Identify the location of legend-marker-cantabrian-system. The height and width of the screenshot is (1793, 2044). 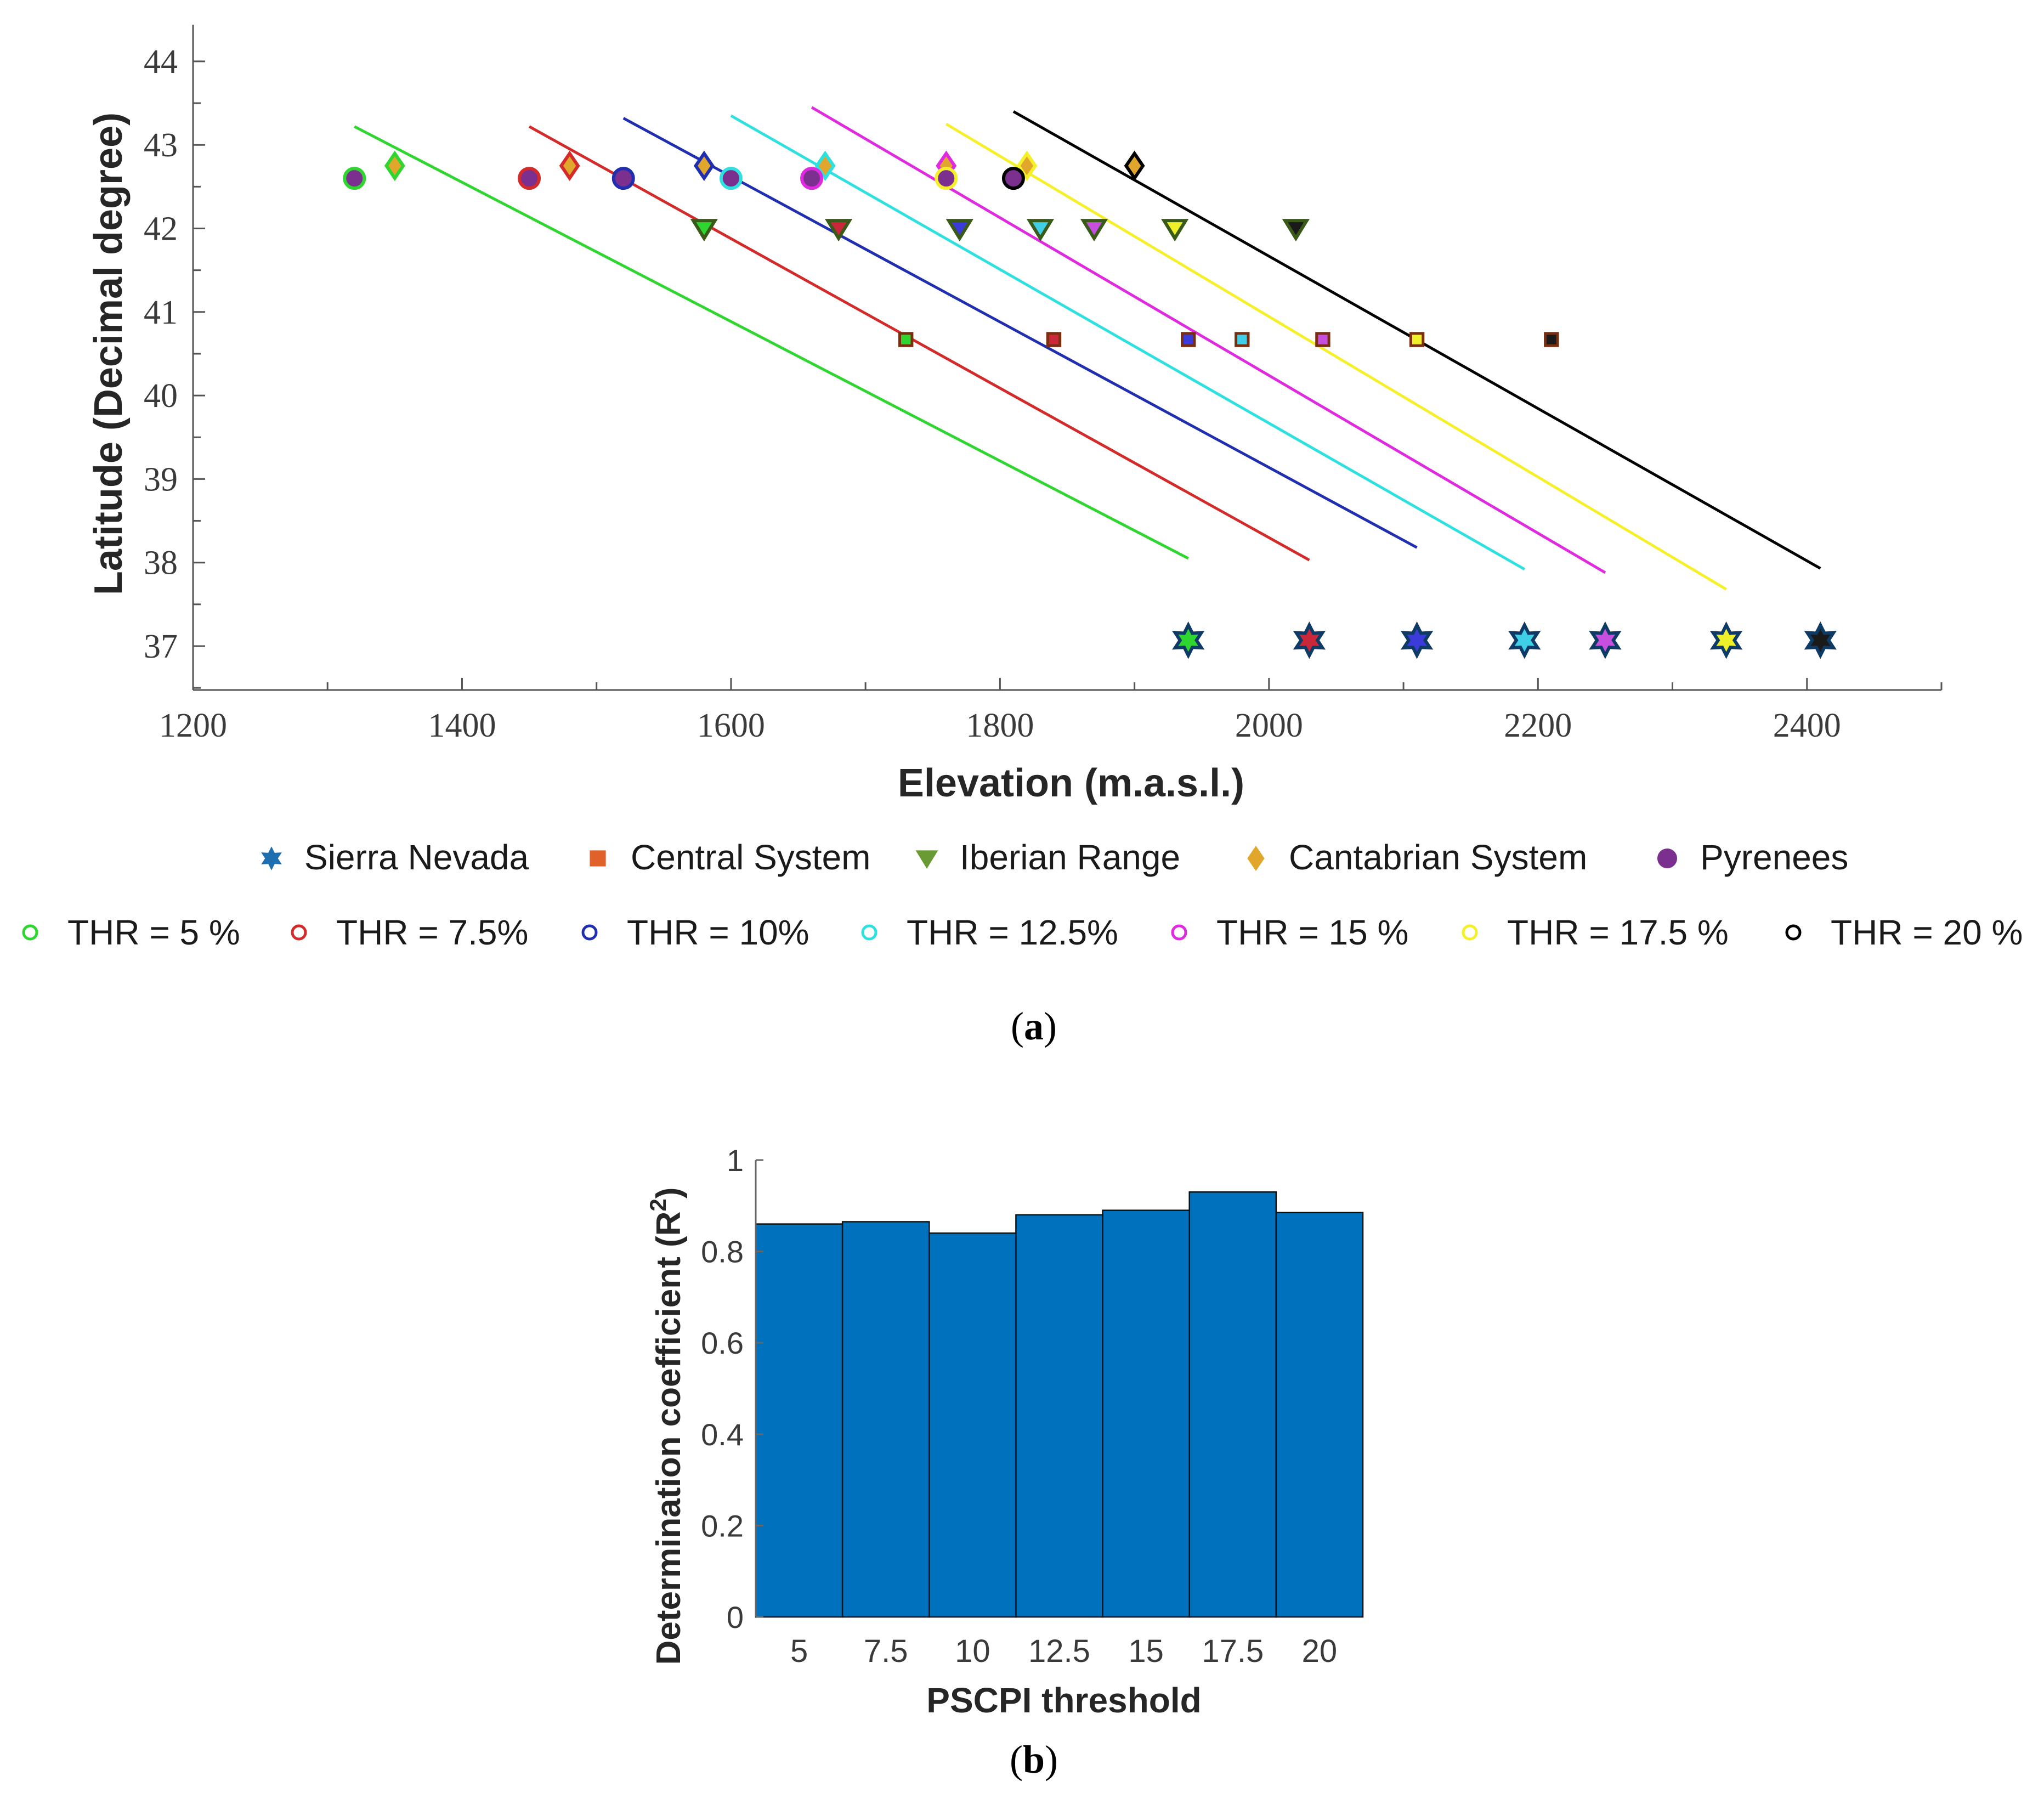
(1256, 858).